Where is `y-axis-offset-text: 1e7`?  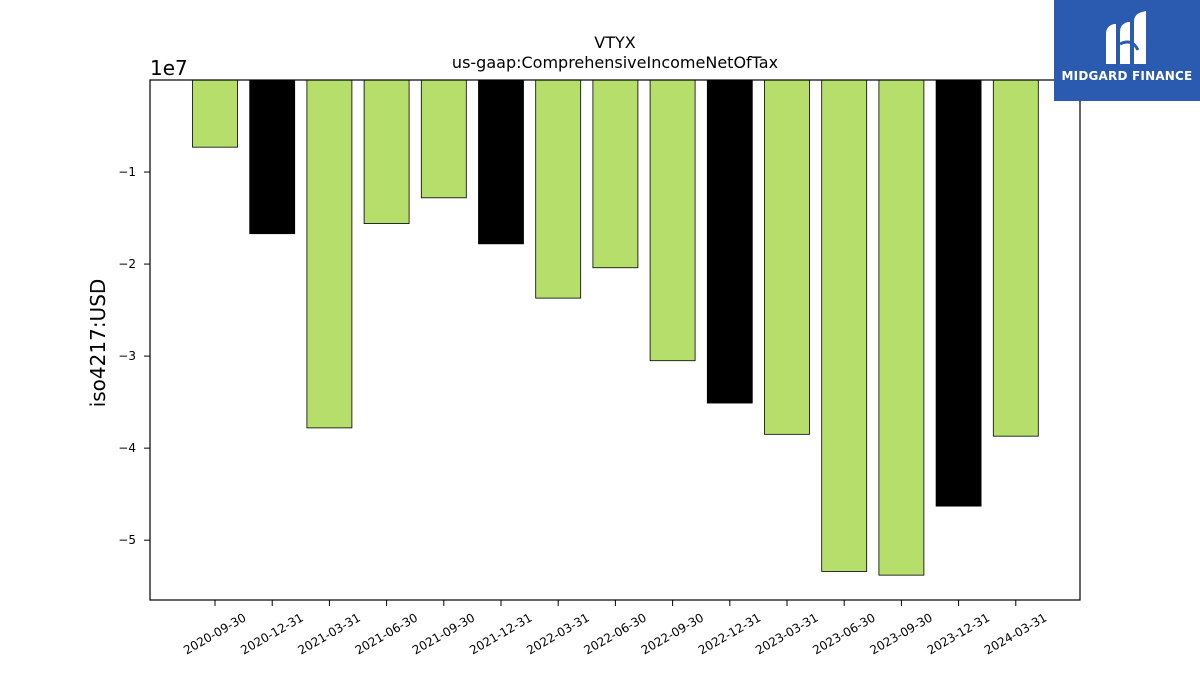
y-axis-offset-text: 1e7 is located at coordinates (169, 68).